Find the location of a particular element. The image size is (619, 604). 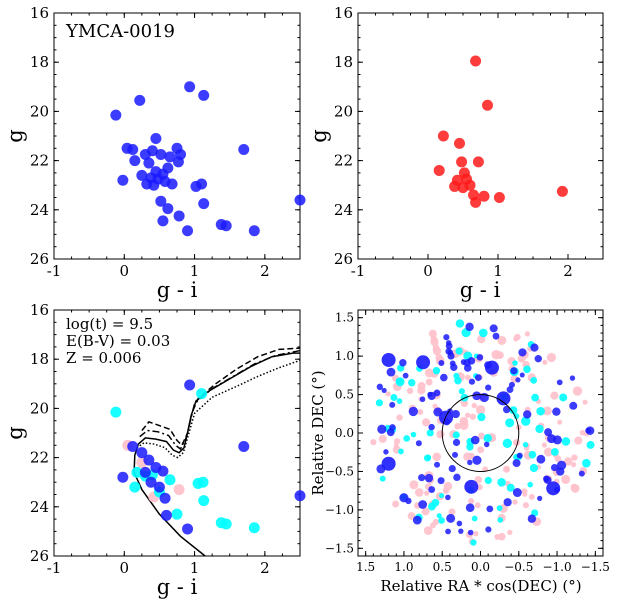

cluster-label: YMCA-0019 is located at coordinates (120, 31).